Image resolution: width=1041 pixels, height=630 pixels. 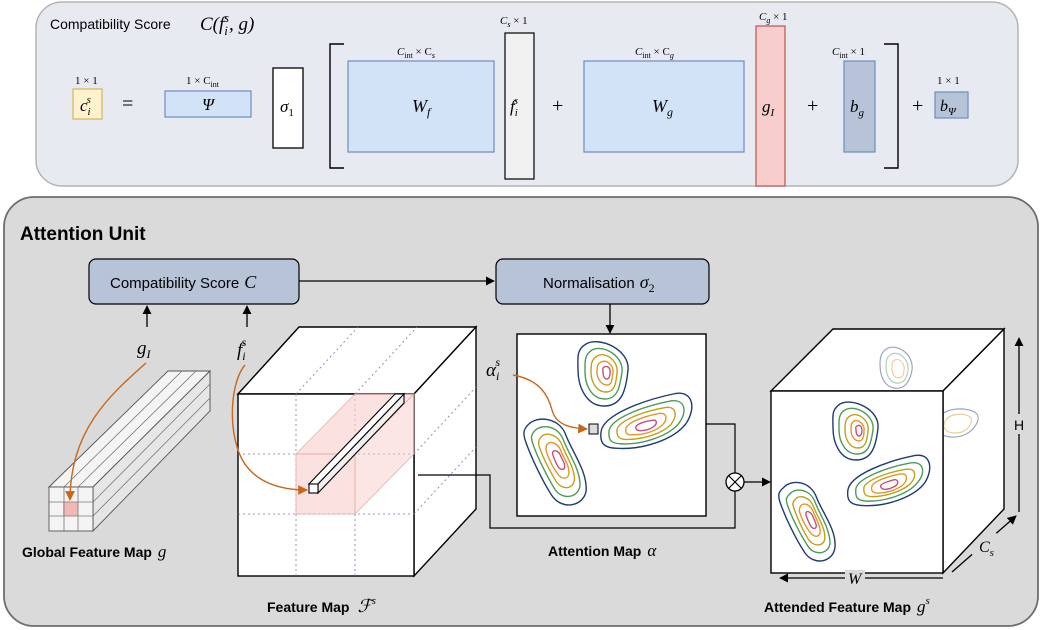 What do you see at coordinates (183, 282) in the screenshot?
I see `compat-score-label: Compatibility Score C` at bounding box center [183, 282].